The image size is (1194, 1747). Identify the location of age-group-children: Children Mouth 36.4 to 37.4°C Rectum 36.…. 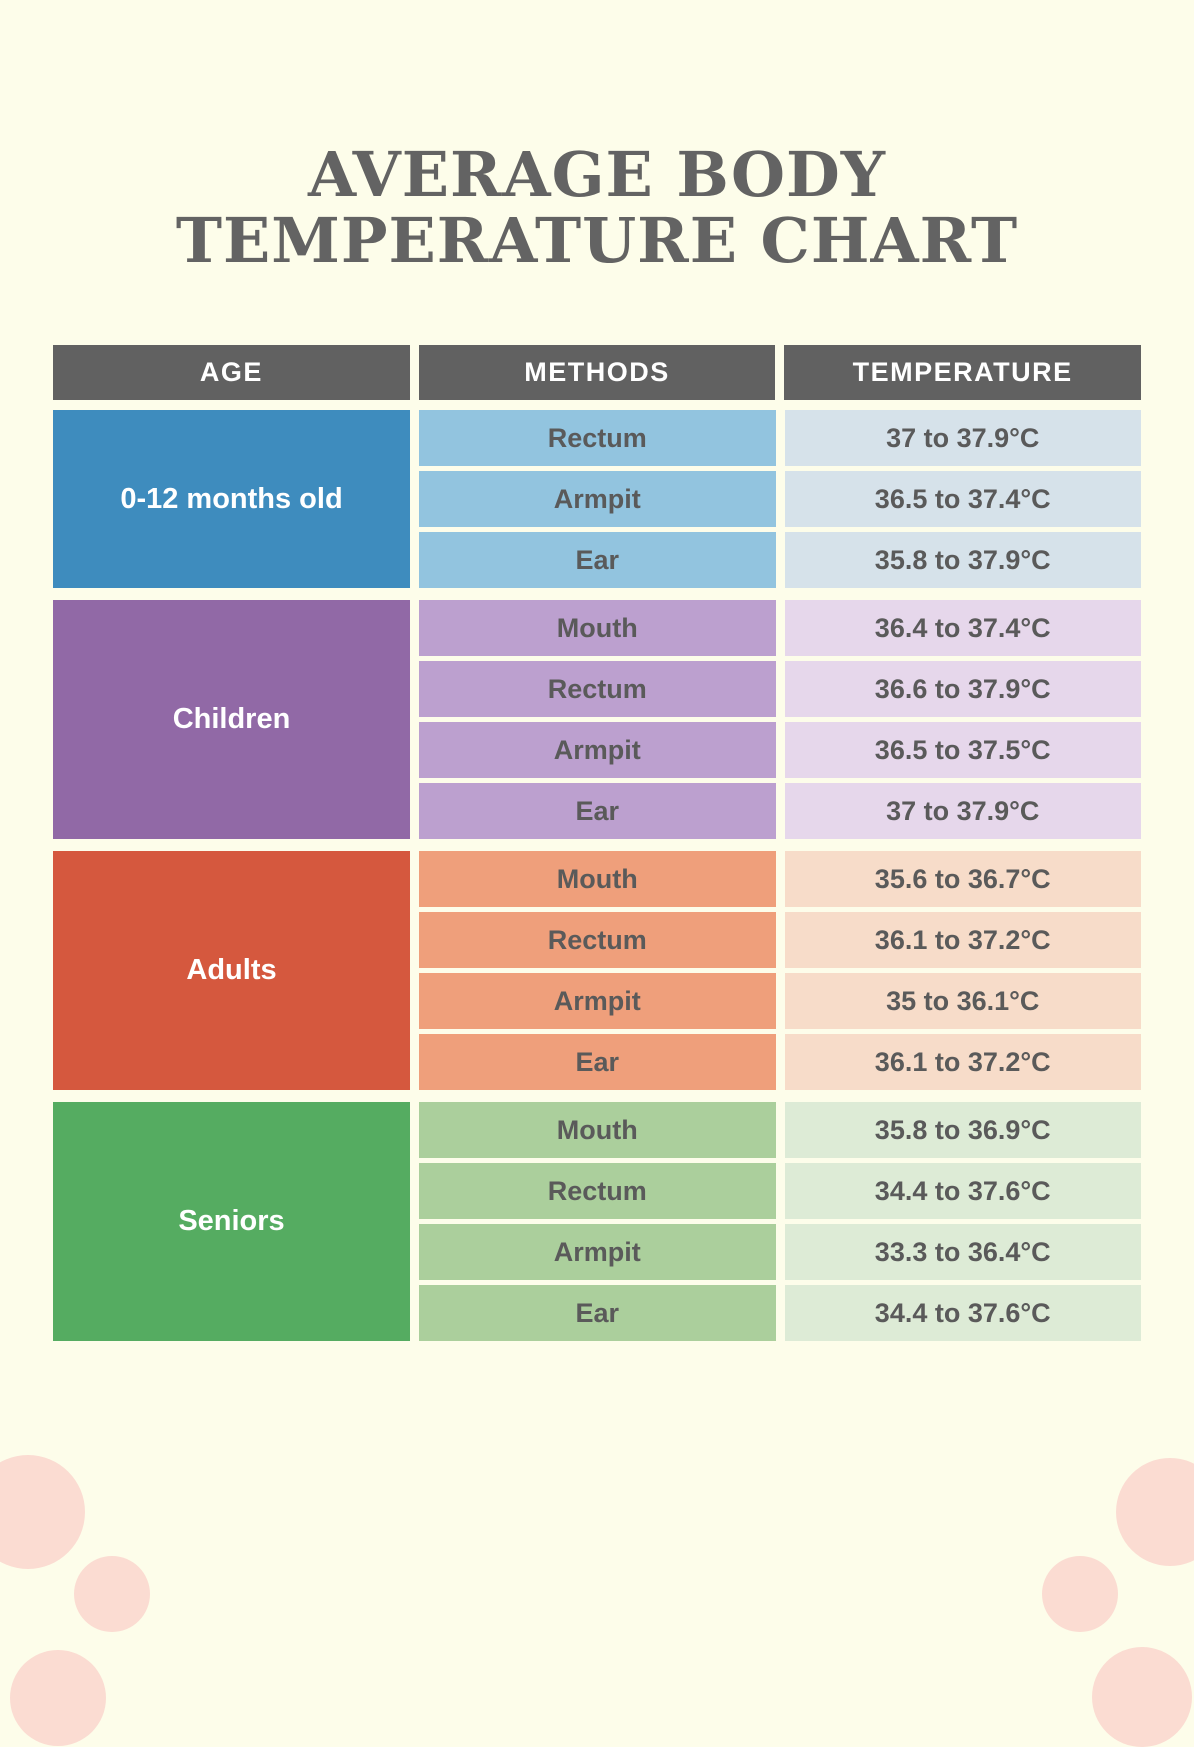
(597, 719).